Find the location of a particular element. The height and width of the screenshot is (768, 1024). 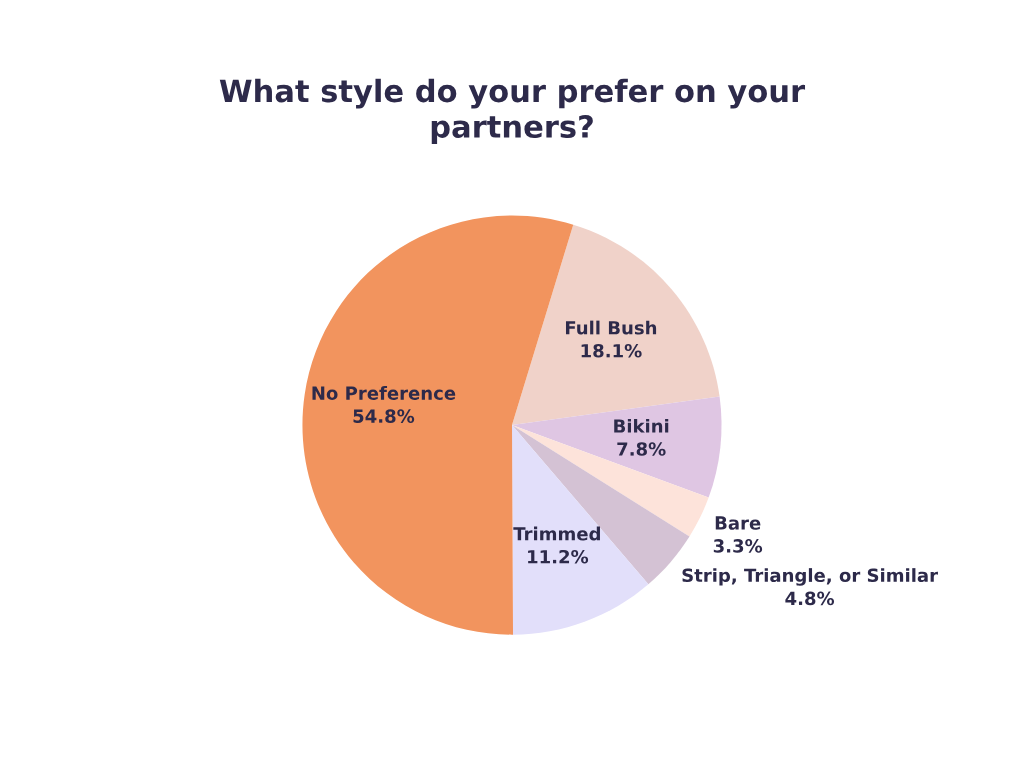

slice-label: No Preference is located at coordinates (384, 392).